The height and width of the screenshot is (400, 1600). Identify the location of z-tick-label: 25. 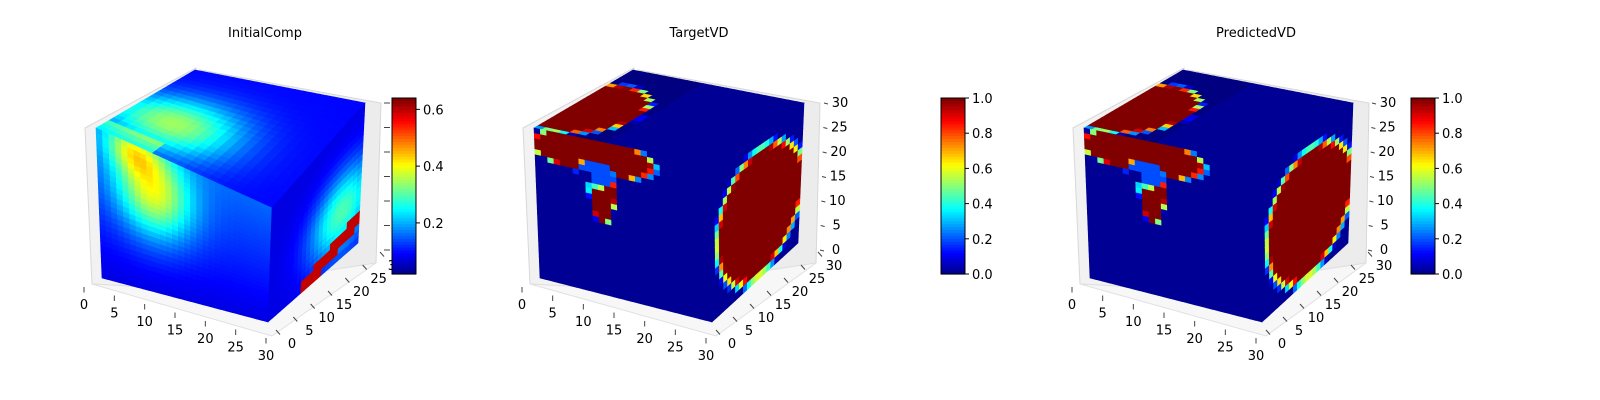
(839, 128).